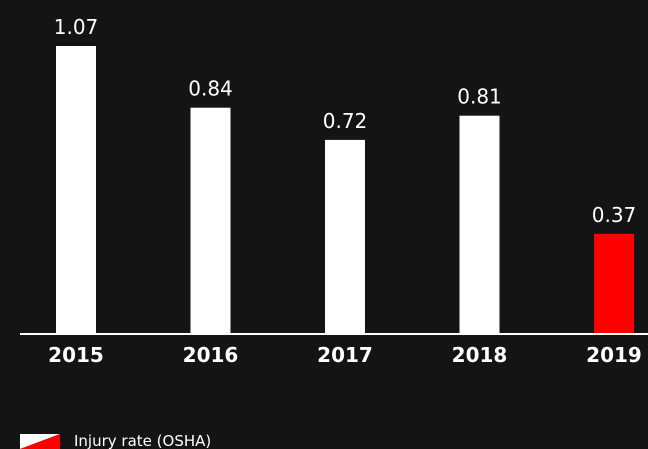  What do you see at coordinates (479, 97) in the screenshot?
I see `value-label-2018: 0.81` at bounding box center [479, 97].